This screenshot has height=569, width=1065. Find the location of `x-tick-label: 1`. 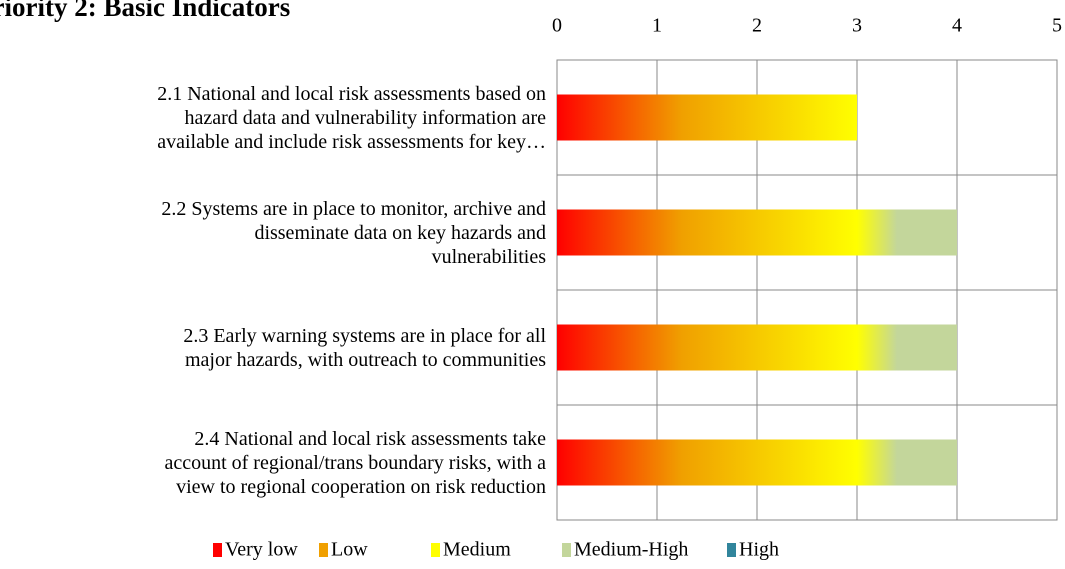

x-tick-label: 1 is located at coordinates (657, 26).